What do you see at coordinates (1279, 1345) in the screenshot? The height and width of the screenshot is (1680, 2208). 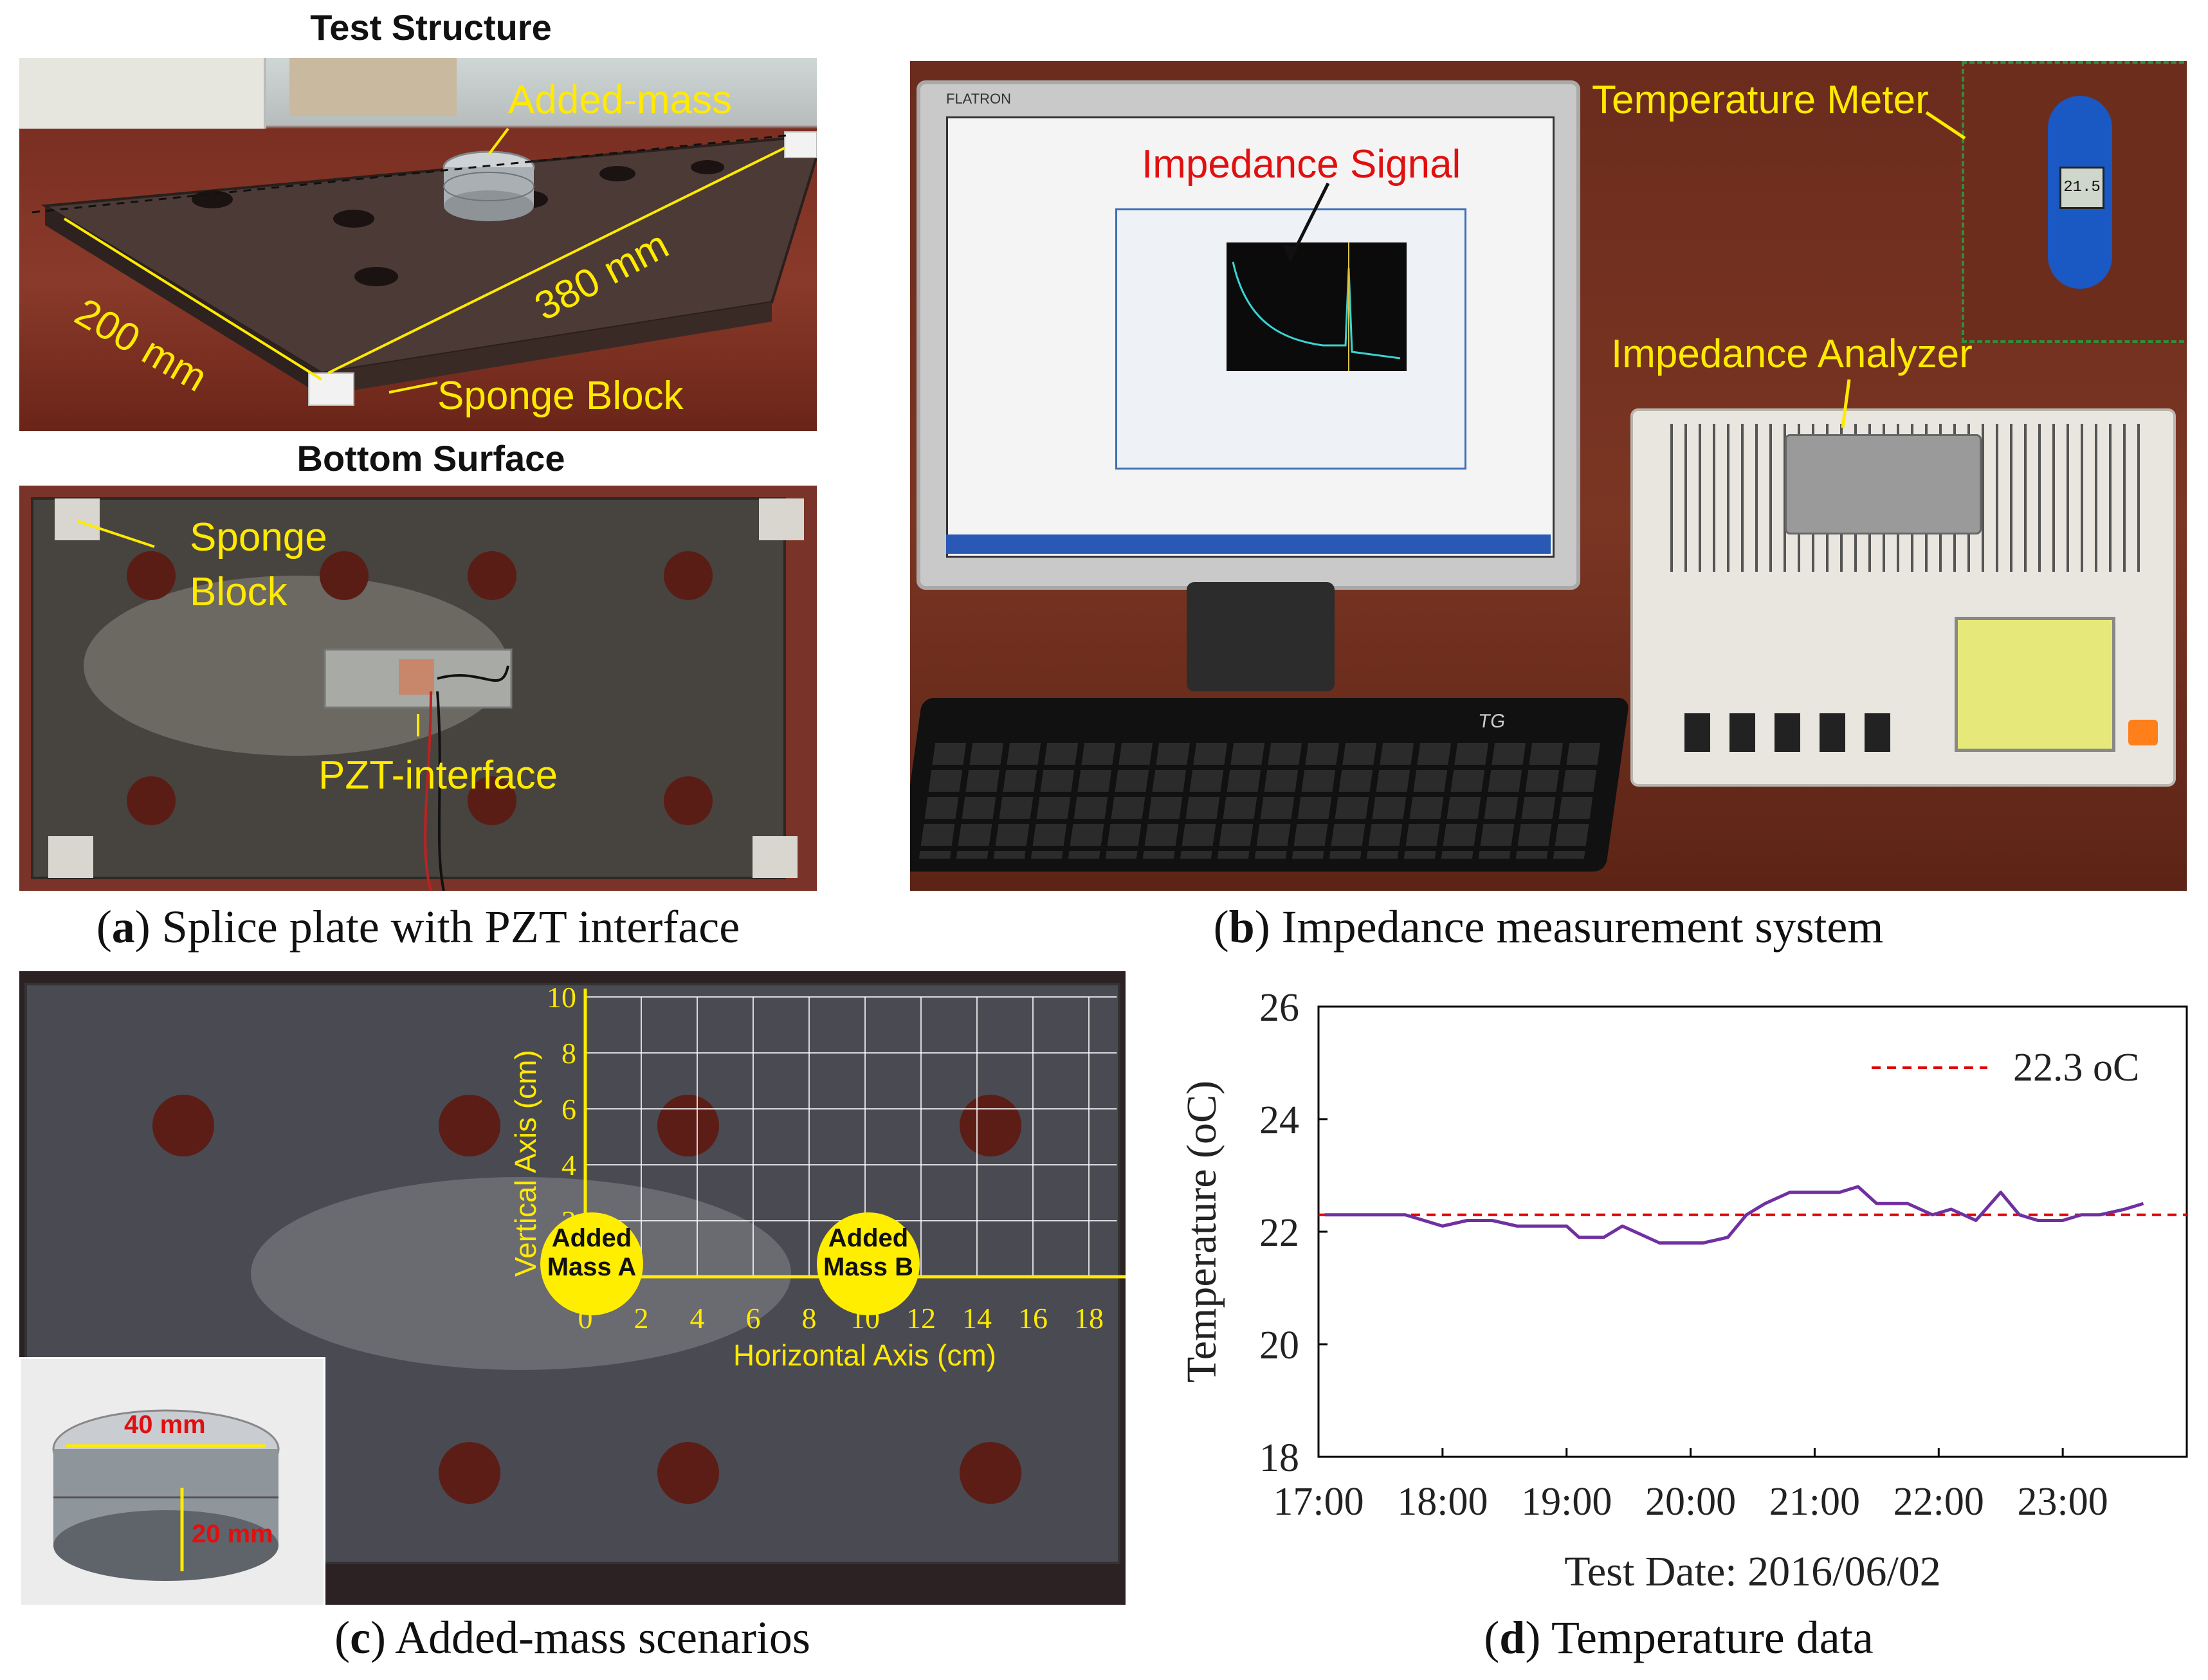 I see `y-tick-label: 20` at bounding box center [1279, 1345].